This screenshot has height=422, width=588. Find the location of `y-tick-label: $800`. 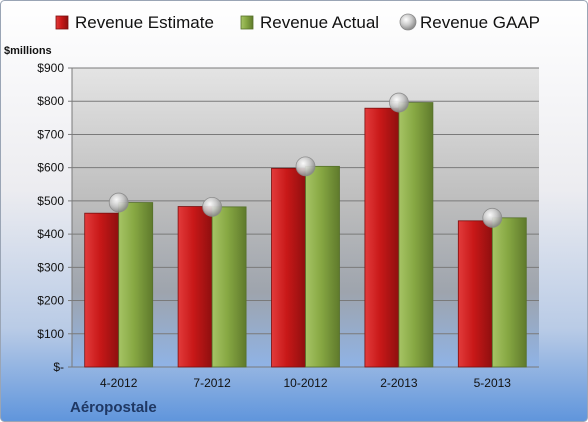

y-tick-label: $800 is located at coordinates (50, 101).